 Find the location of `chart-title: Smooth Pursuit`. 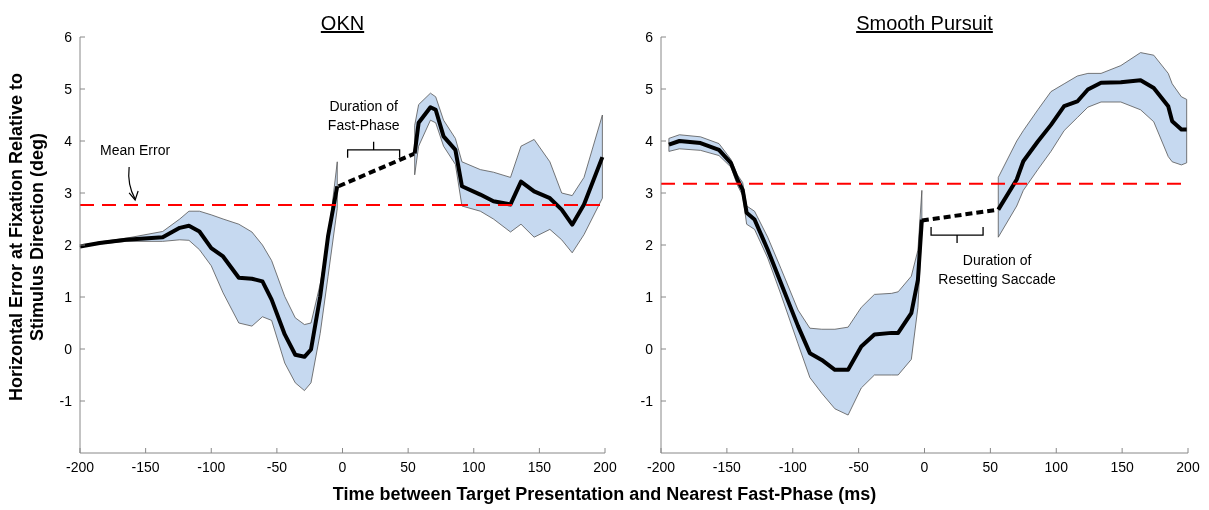

chart-title: Smooth Pursuit is located at coordinates (925, 23).